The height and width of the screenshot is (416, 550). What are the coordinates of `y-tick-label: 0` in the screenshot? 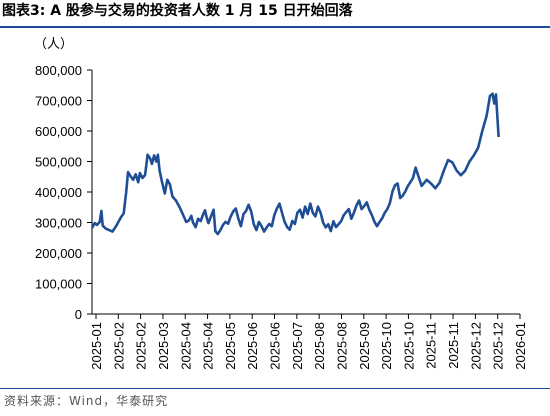 It's located at (78, 314).